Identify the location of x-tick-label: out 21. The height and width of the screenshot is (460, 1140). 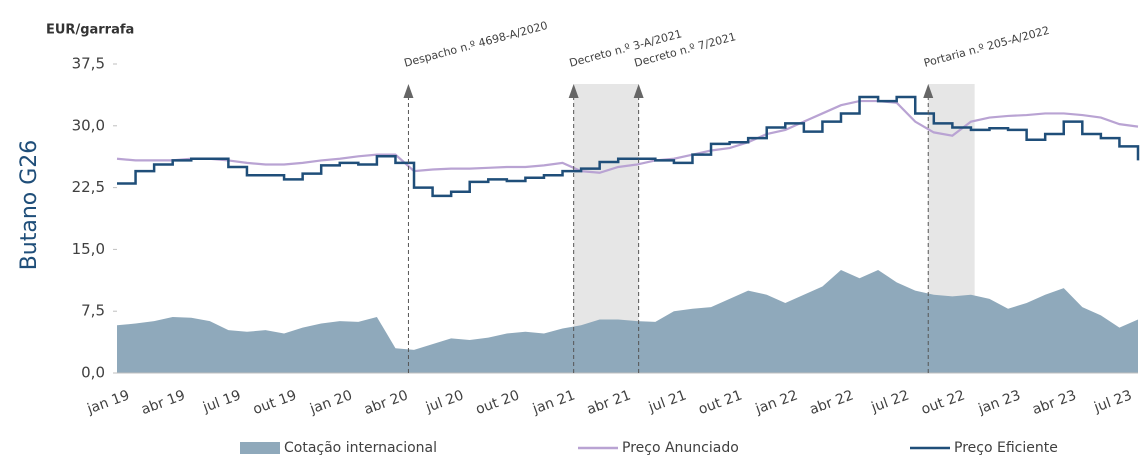
(720, 402).